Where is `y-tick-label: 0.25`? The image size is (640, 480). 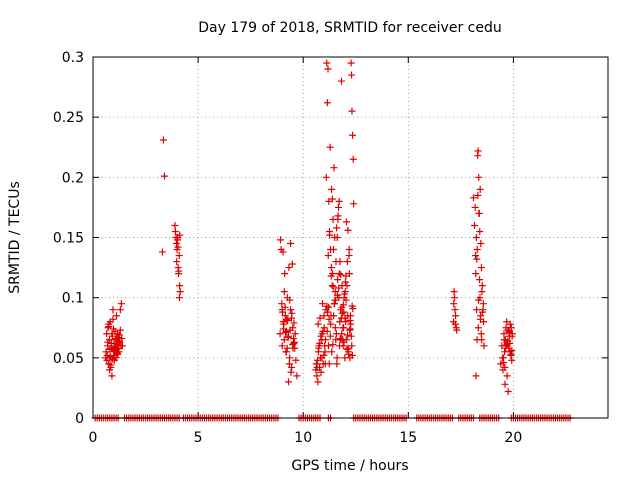
y-tick-label: 0.25 is located at coordinates (68, 118).